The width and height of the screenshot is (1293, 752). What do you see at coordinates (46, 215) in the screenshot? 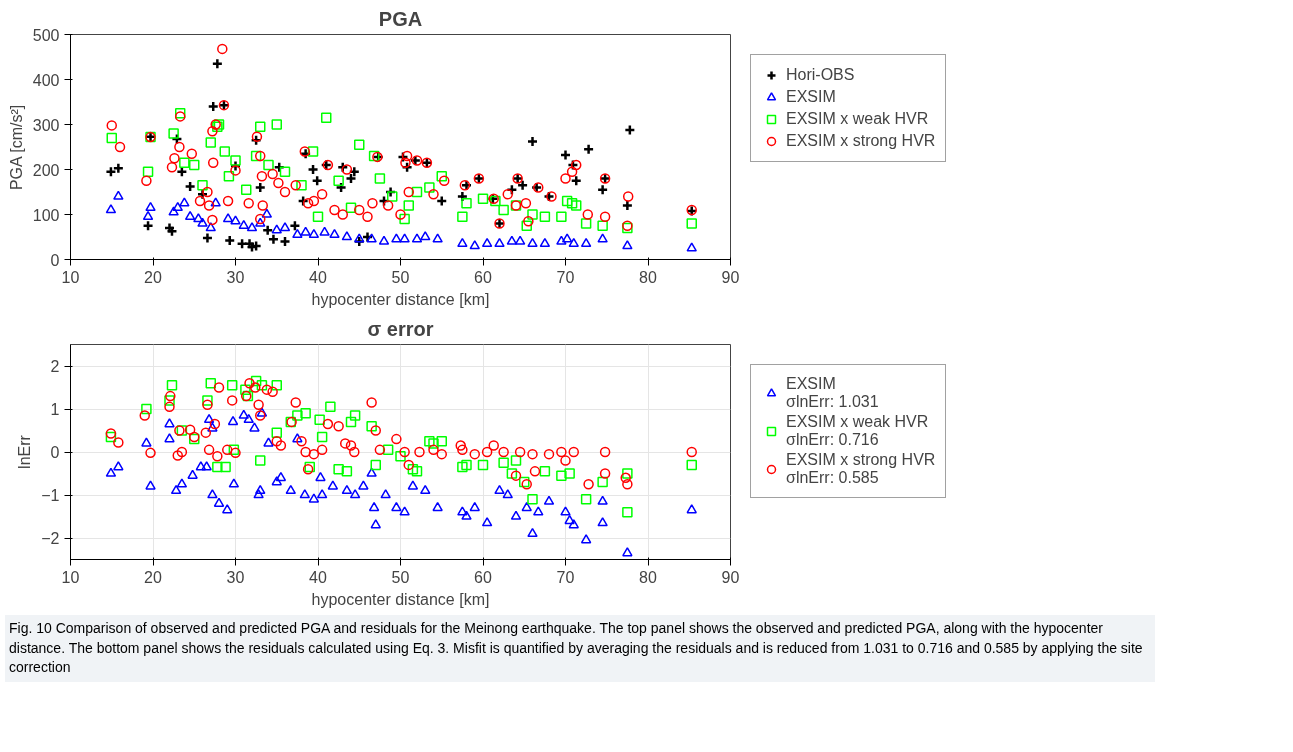
I see `y-tick-label: 100` at bounding box center [46, 215].